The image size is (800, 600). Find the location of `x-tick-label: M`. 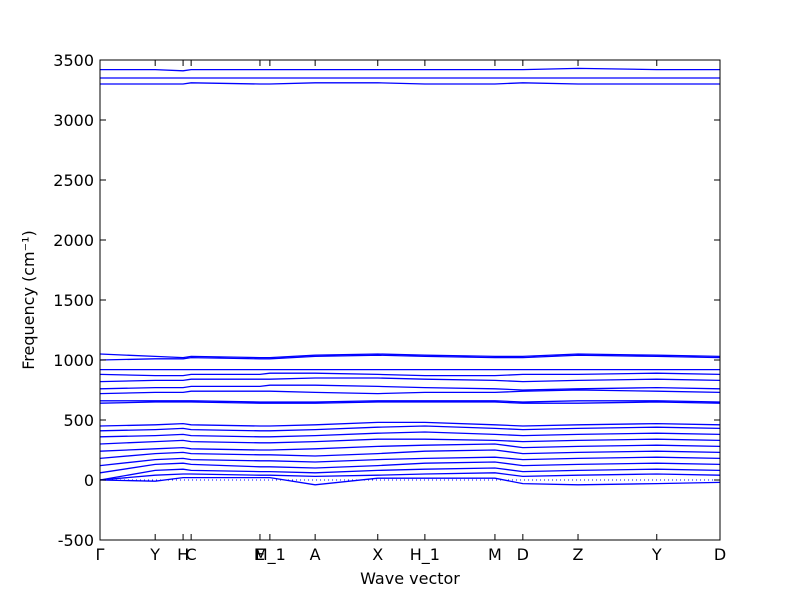

x-tick-label: M is located at coordinates (495, 554).